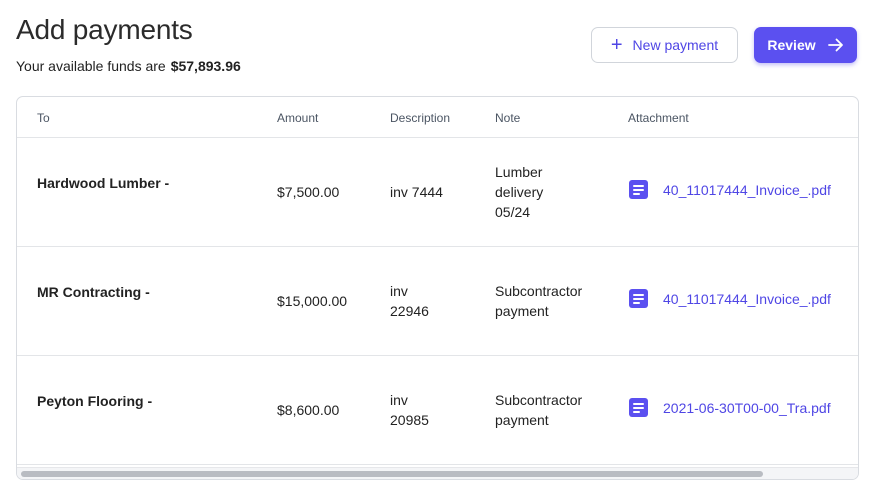  Describe the element at coordinates (416, 192) in the screenshot. I see `payment-description: inv 7444` at that location.